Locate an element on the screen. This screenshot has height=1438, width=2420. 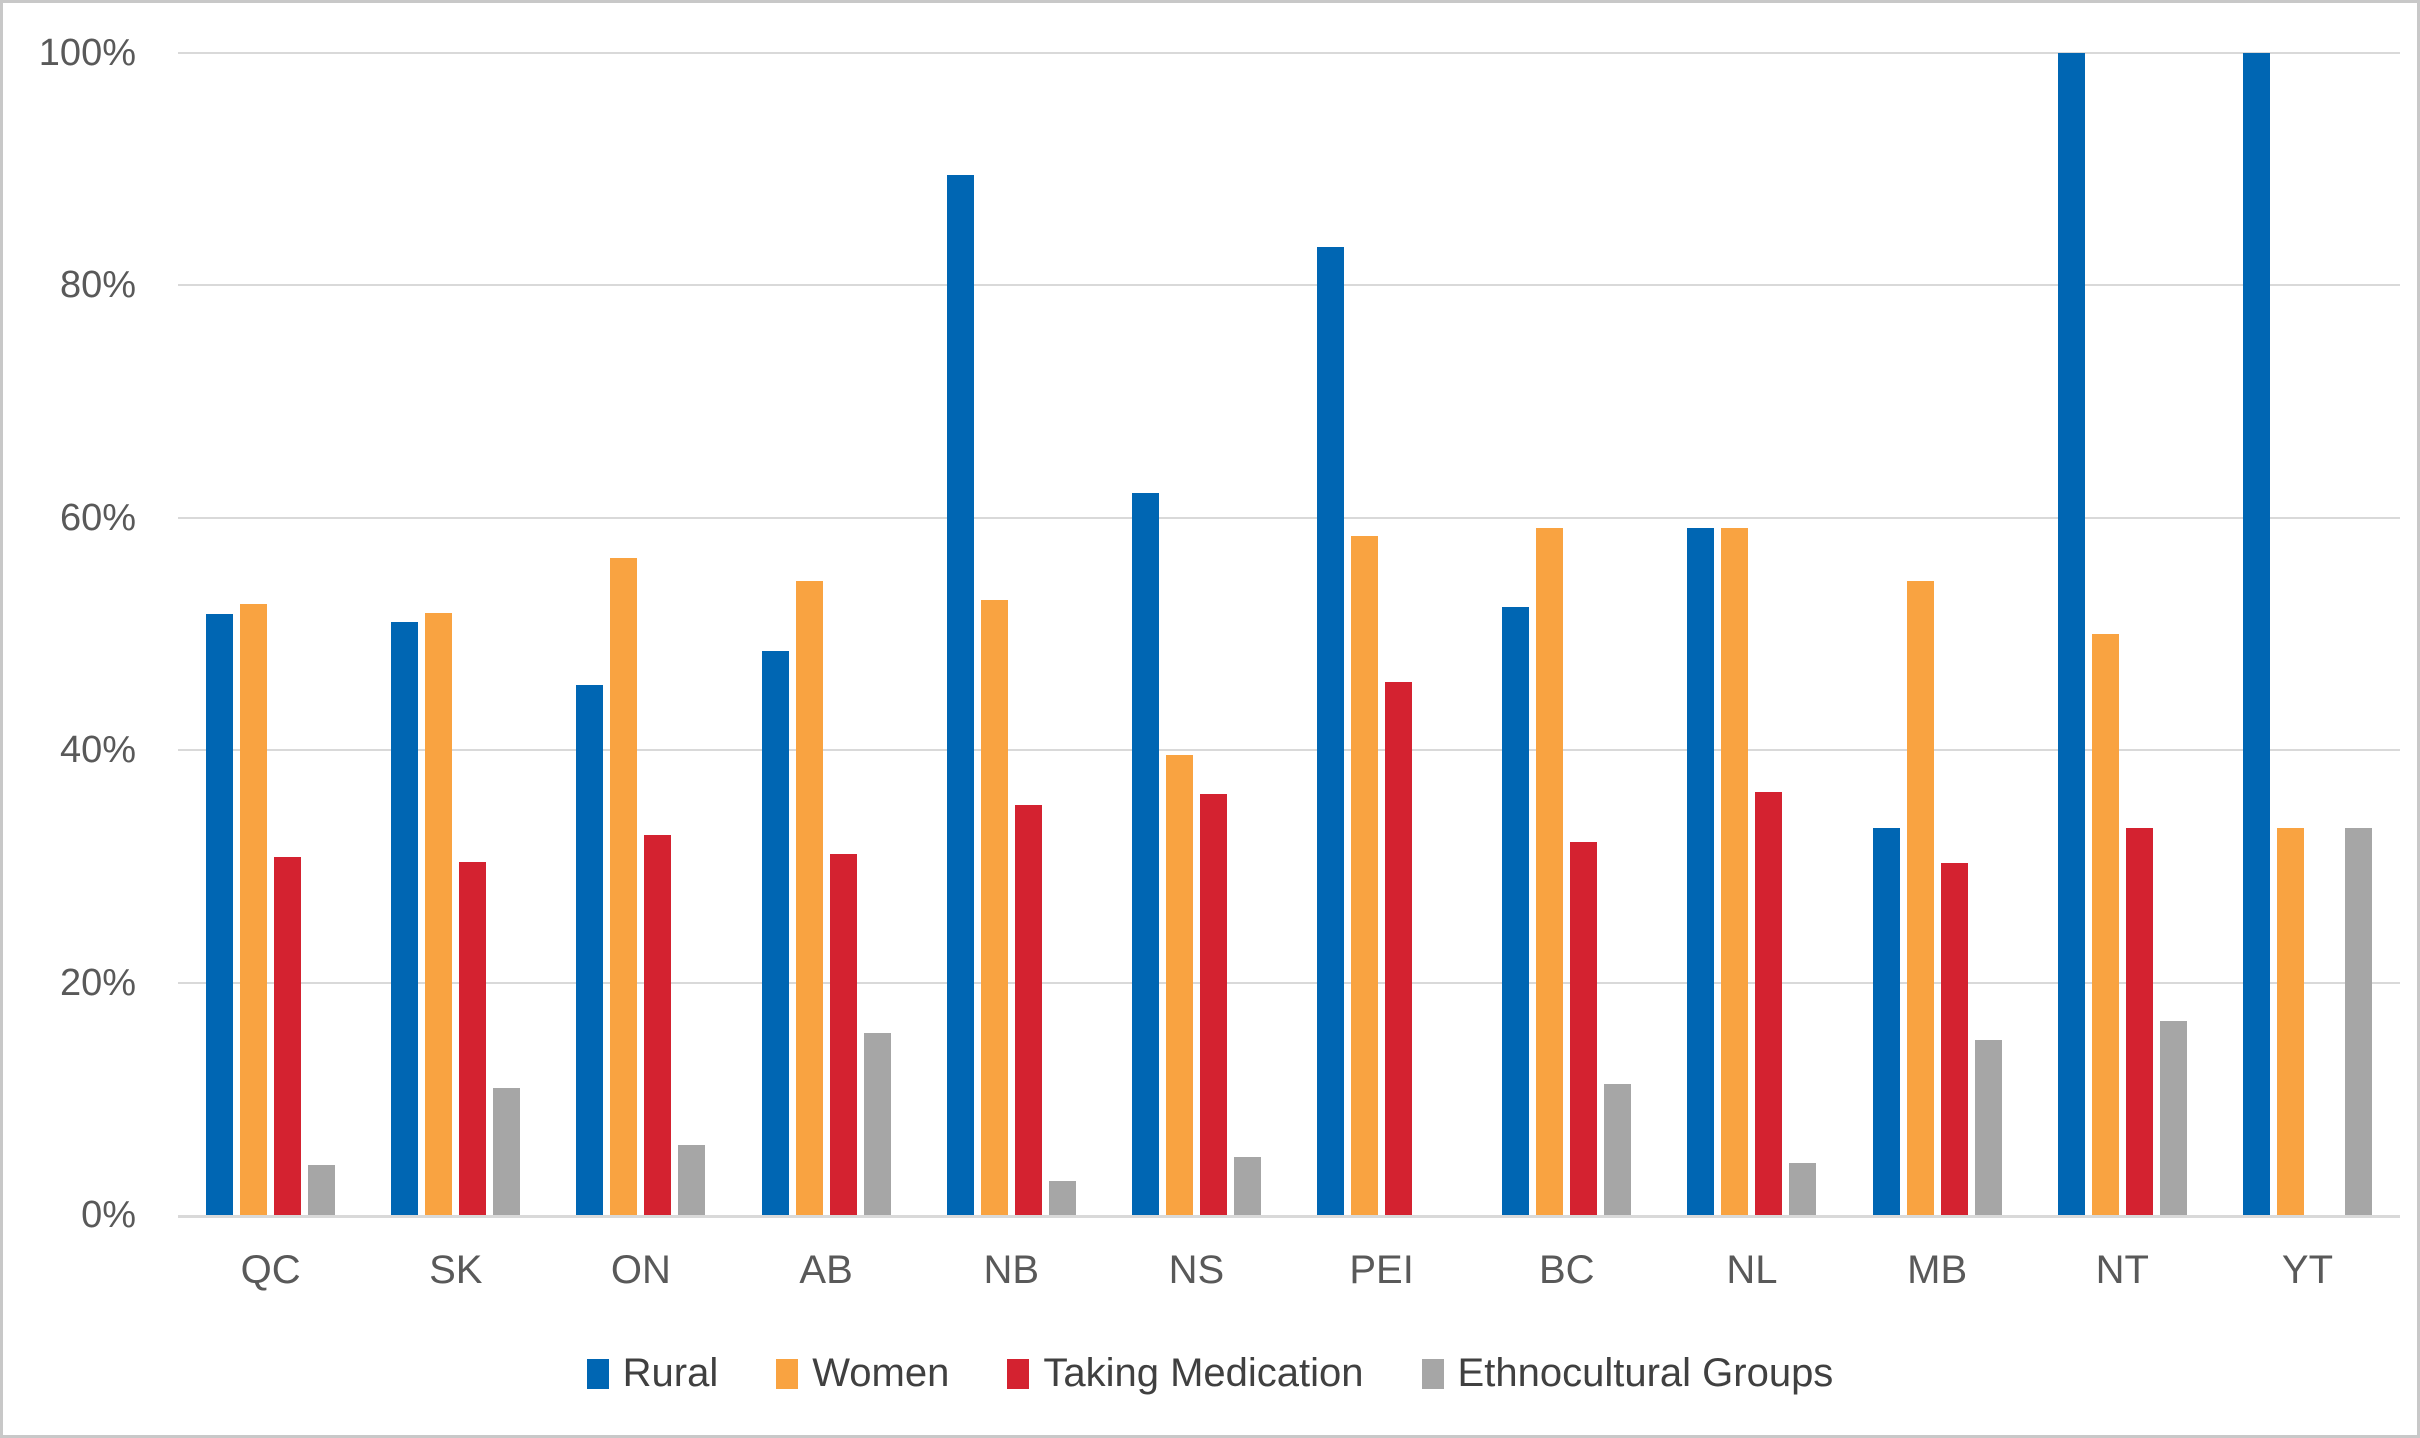
legend-item-women: Women is located at coordinates (862, 1373).